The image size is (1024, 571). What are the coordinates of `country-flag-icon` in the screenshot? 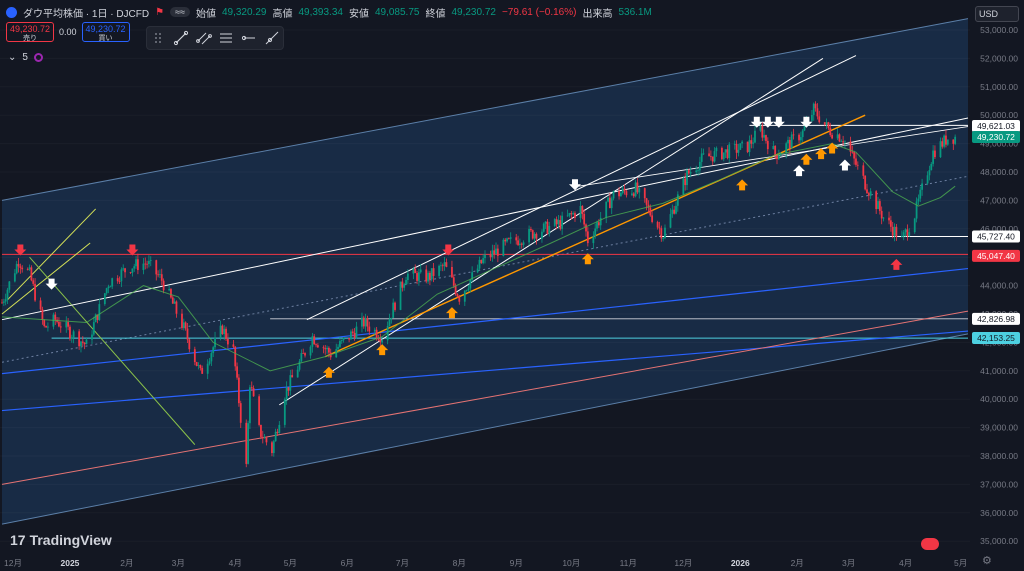 It's located at (930, 544).